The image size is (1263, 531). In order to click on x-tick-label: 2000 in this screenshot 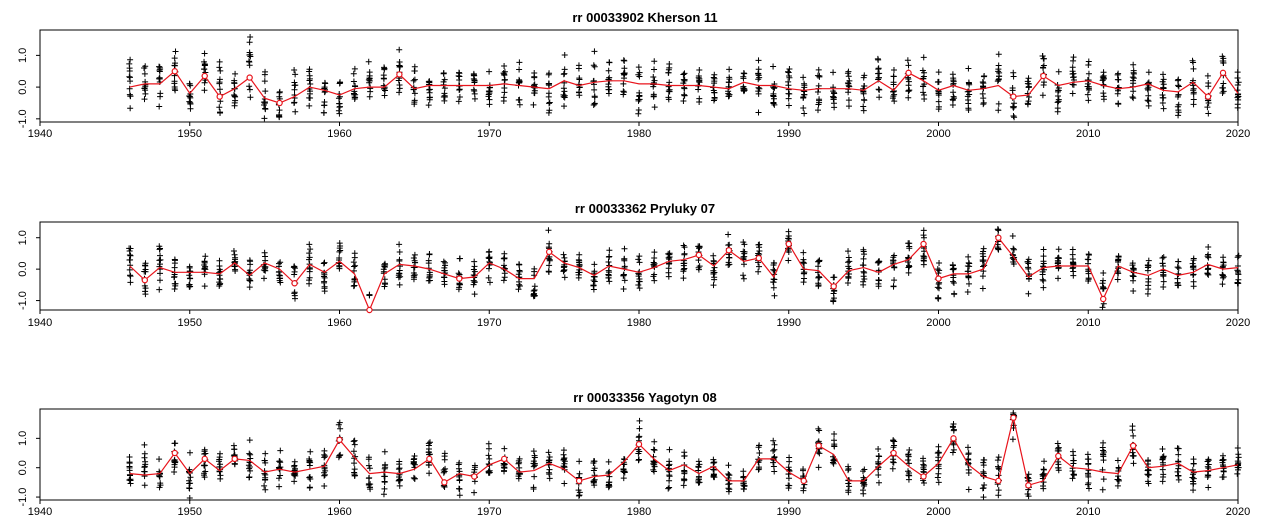, I will do `click(938, 323)`.